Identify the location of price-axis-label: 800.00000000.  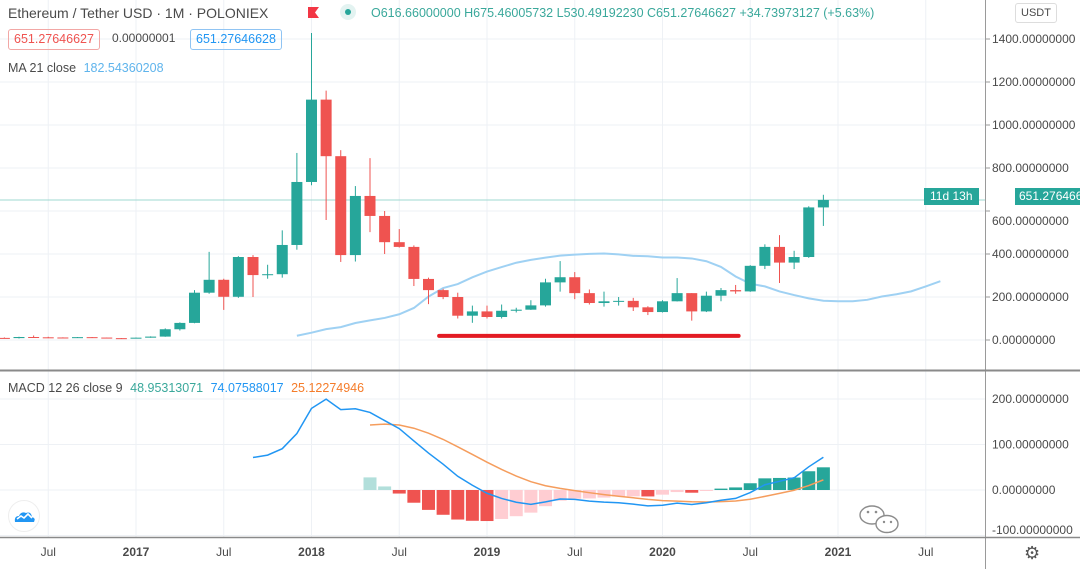
(1030, 168).